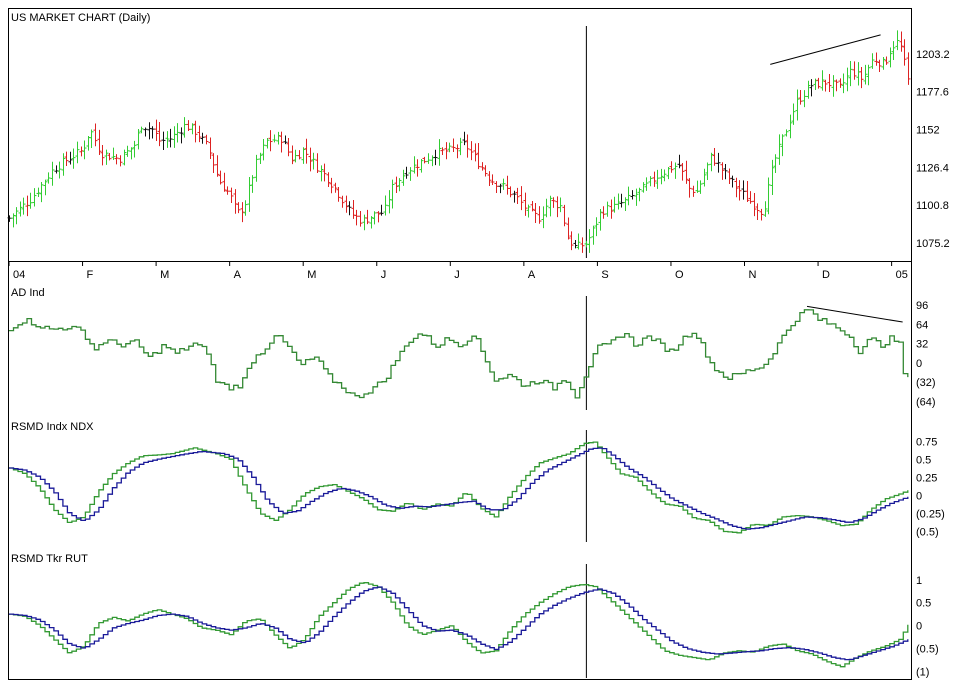 This screenshot has height=686, width=953. What do you see at coordinates (919, 496) in the screenshot?
I see `y-tick-label: 0` at bounding box center [919, 496].